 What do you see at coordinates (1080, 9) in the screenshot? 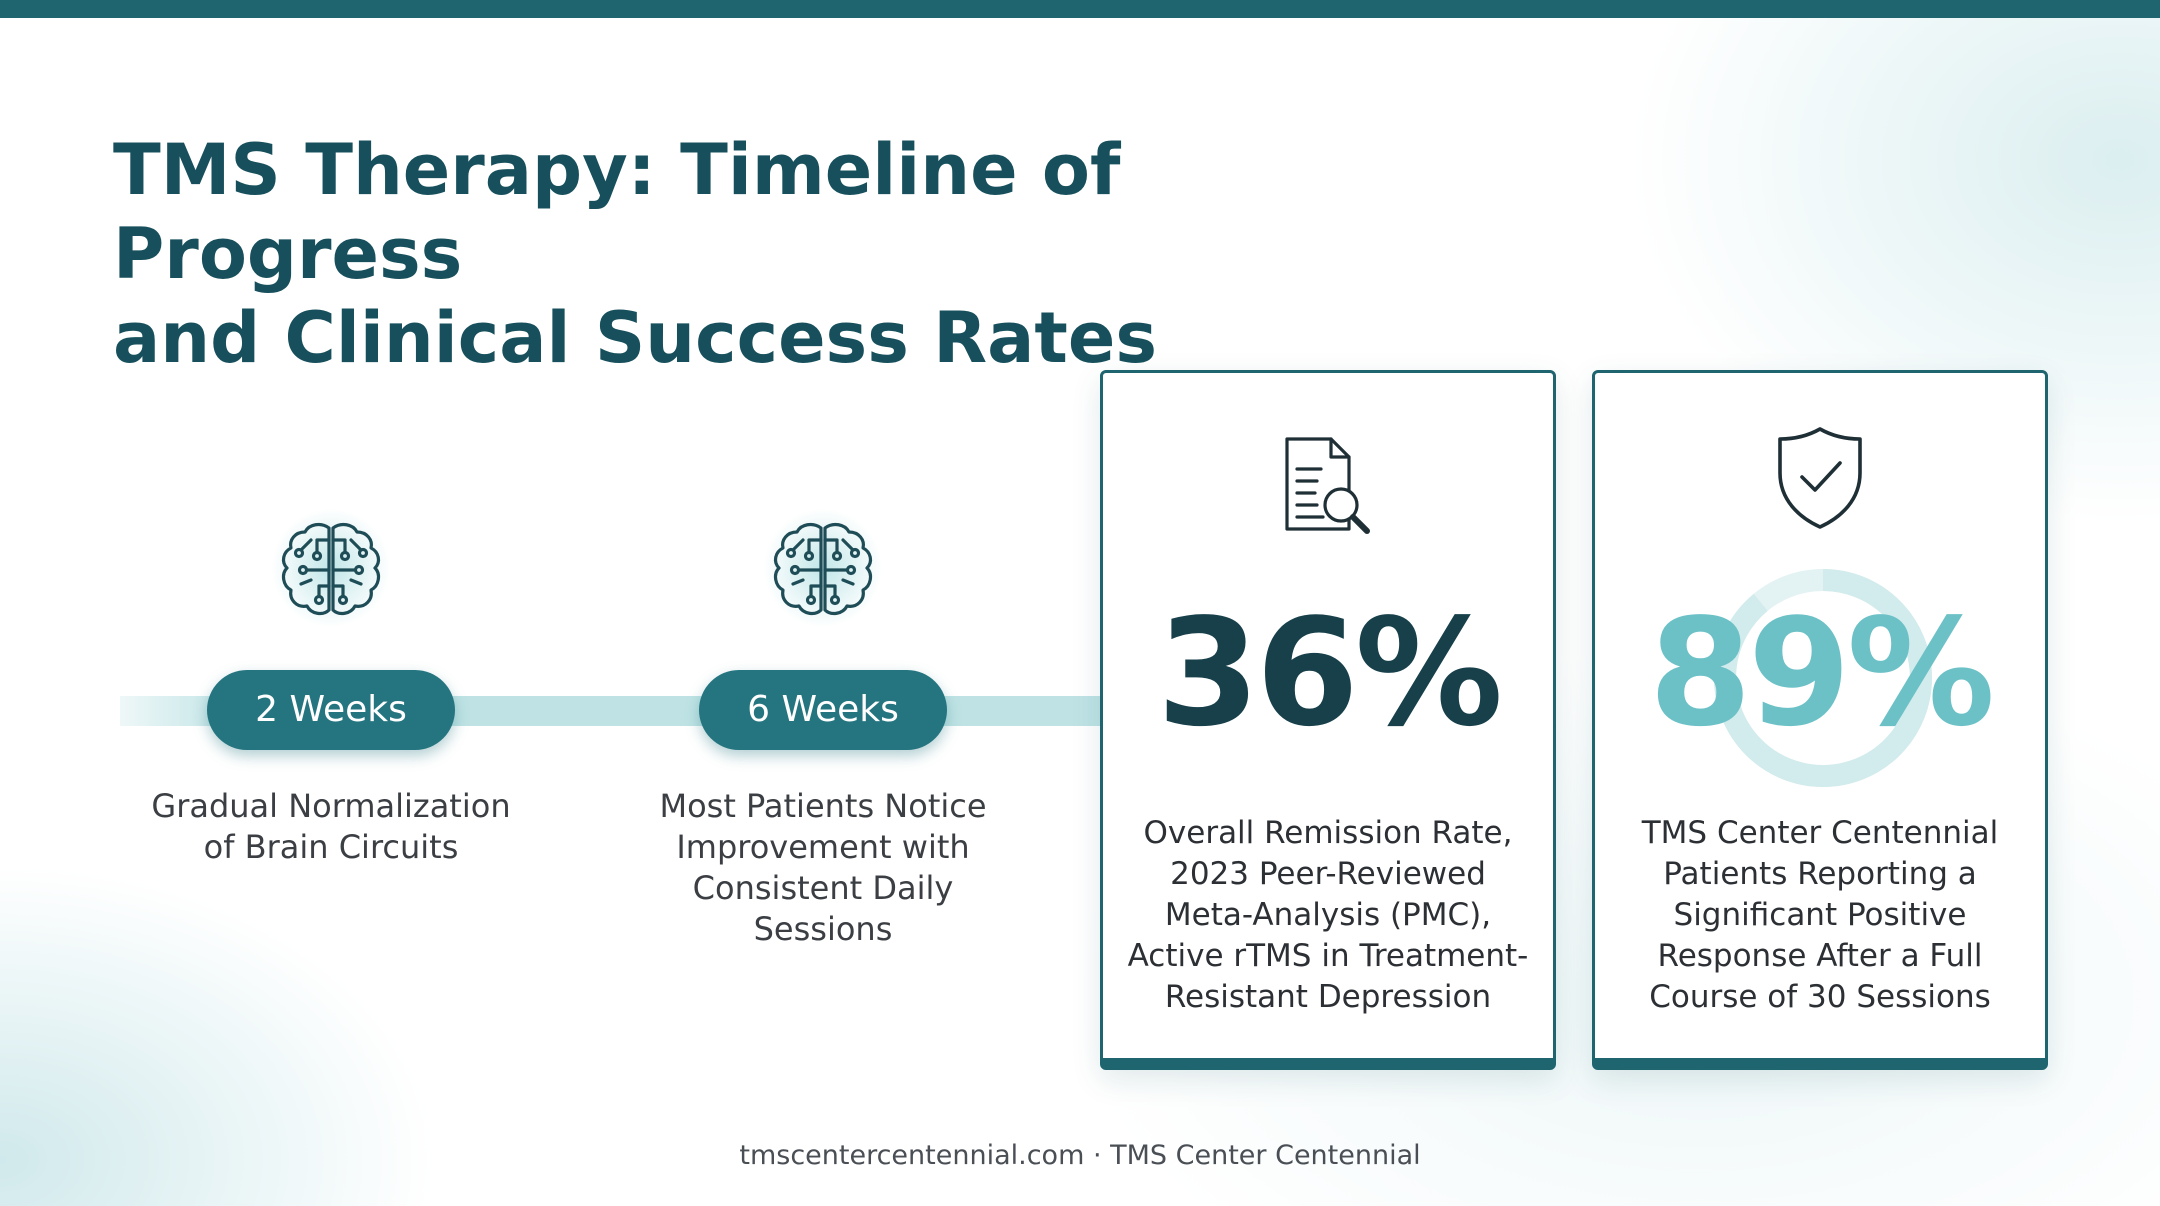
I see `top-accent-bar` at bounding box center [1080, 9].